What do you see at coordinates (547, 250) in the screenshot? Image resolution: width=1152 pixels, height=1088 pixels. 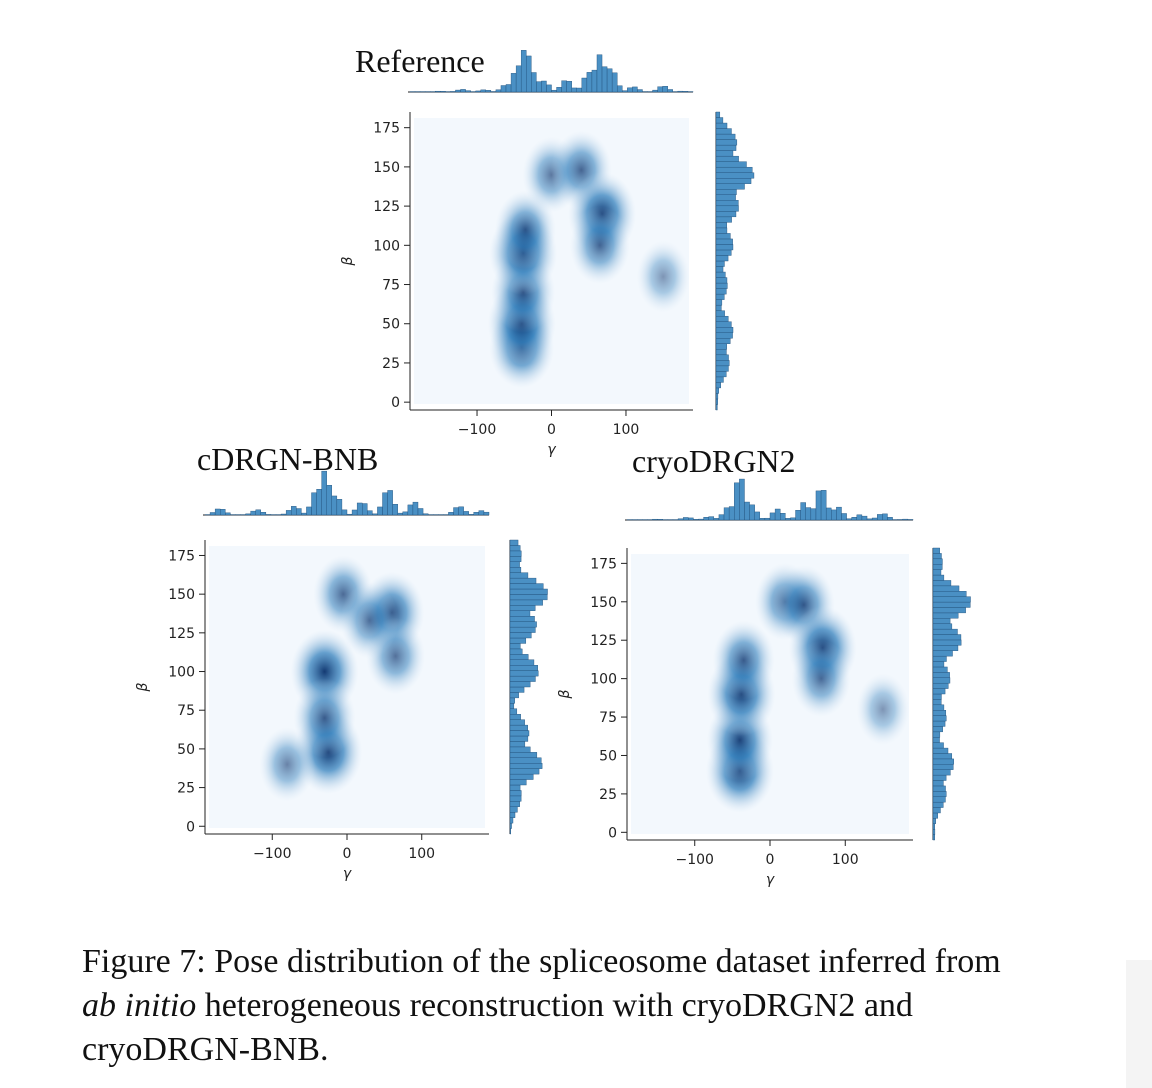 I see `chart-panel-1: 0 25 50 75 100 125 150 175 −100 0 100 γ β Reference` at bounding box center [547, 250].